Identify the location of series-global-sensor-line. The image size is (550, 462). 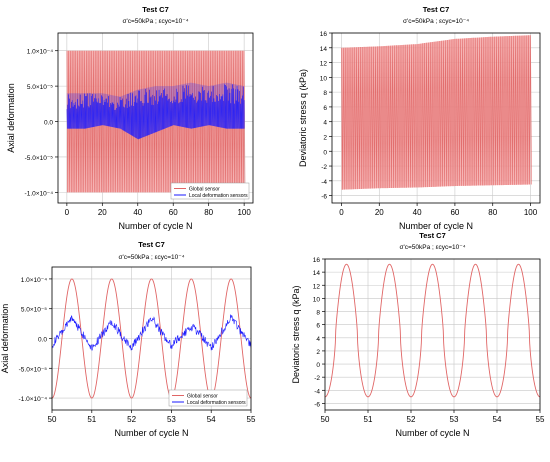
(151, 338).